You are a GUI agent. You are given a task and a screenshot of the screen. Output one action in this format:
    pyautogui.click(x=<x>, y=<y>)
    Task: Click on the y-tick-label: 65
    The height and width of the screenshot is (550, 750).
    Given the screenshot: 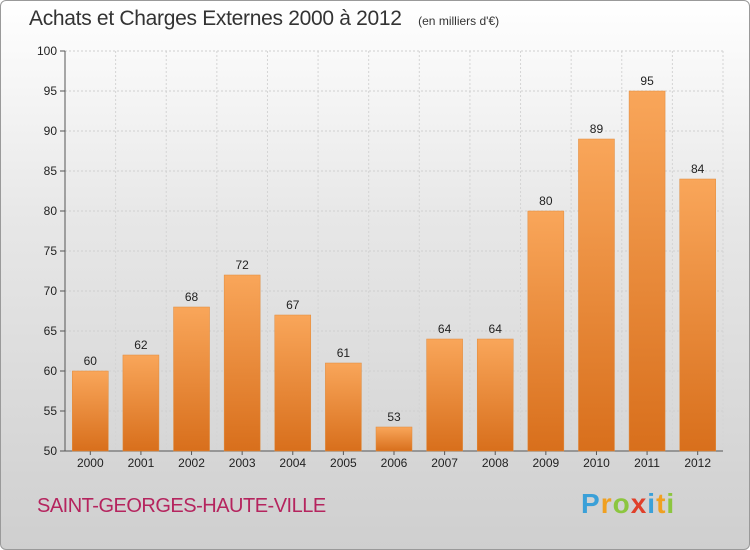 What is the action you would take?
    pyautogui.click(x=51, y=331)
    